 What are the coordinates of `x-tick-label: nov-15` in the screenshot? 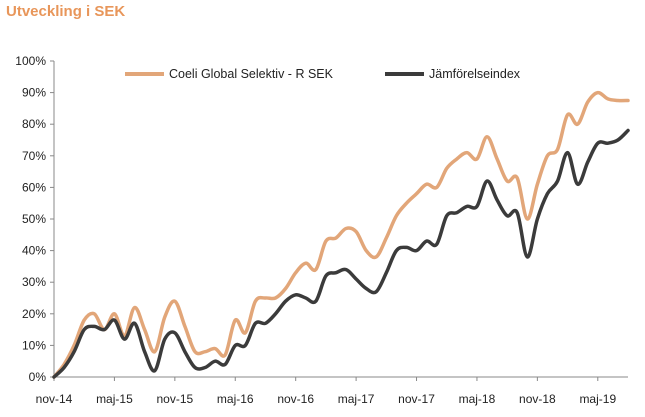 It's located at (174, 399).